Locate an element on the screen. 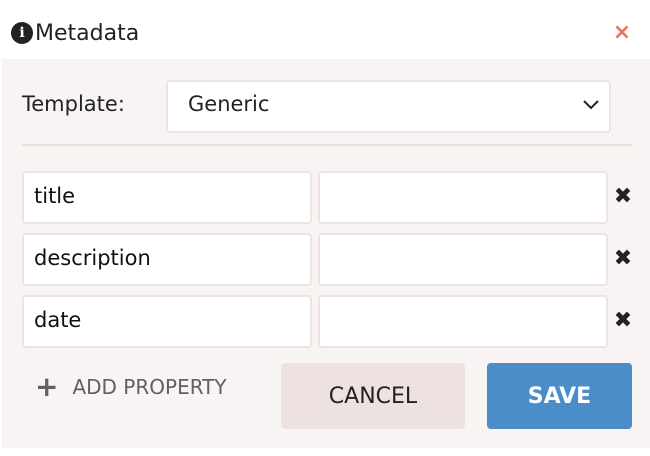 The image size is (650, 456). divider is located at coordinates (327, 145).